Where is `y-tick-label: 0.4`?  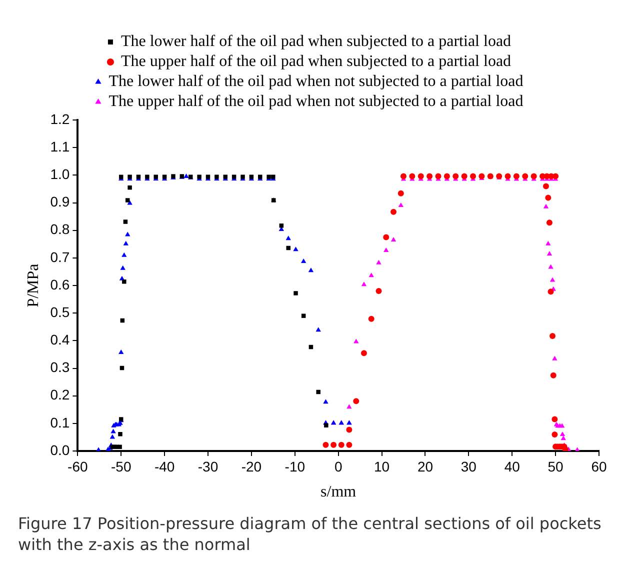 y-tick-label: 0.4 is located at coordinates (60, 340).